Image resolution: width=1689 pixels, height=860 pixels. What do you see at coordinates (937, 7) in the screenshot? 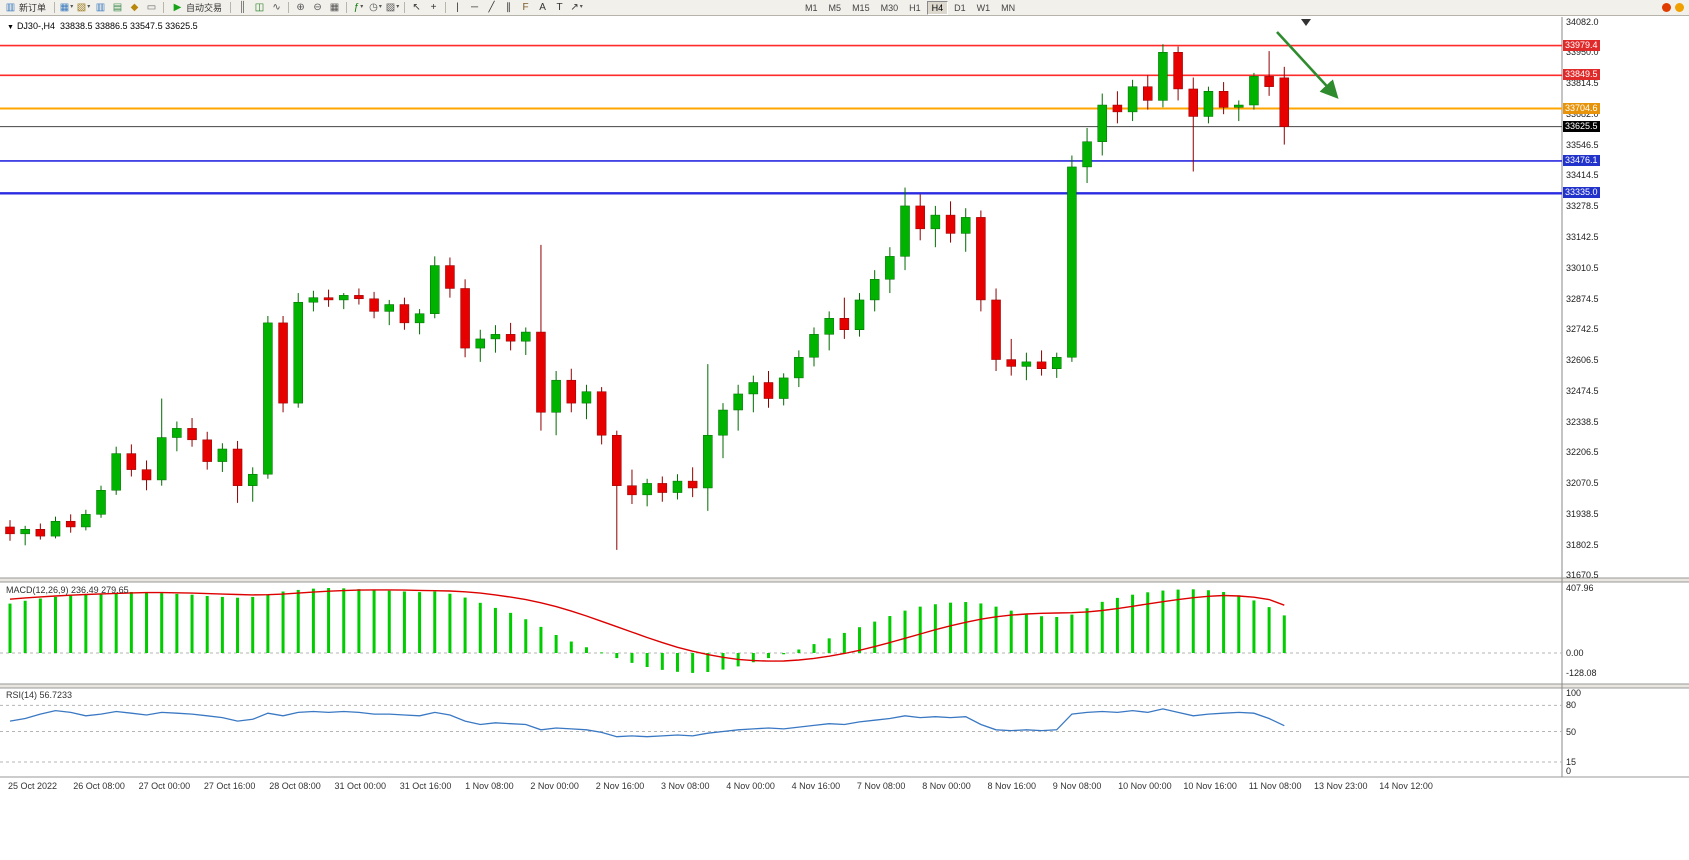
I see `timeframe-button-h4: H4` at bounding box center [937, 7].